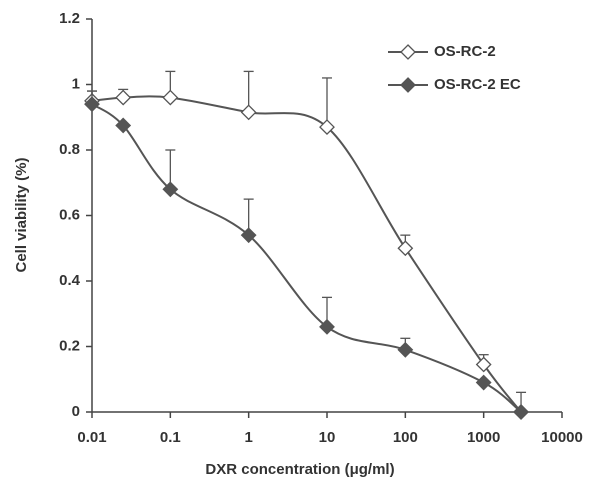 Image resolution: width=591 pixels, height=486 pixels. What do you see at coordinates (69, 214) in the screenshot?
I see `y-tick-label: 0.6` at bounding box center [69, 214].